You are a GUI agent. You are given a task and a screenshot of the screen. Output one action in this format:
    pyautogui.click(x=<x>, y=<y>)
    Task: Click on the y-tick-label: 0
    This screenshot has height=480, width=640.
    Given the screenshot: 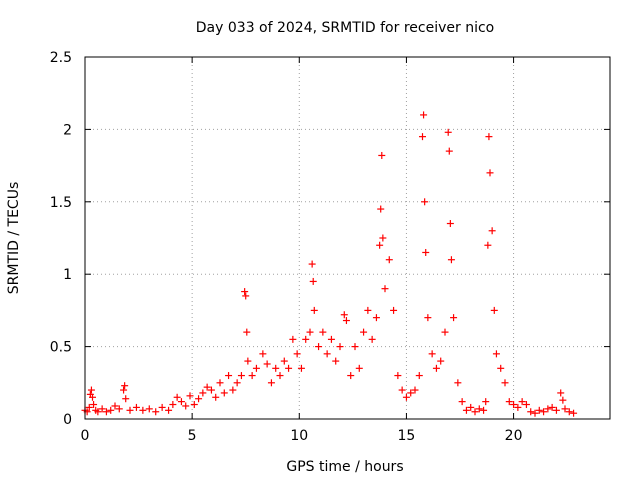 What is the action you would take?
    pyautogui.click(x=67, y=420)
    